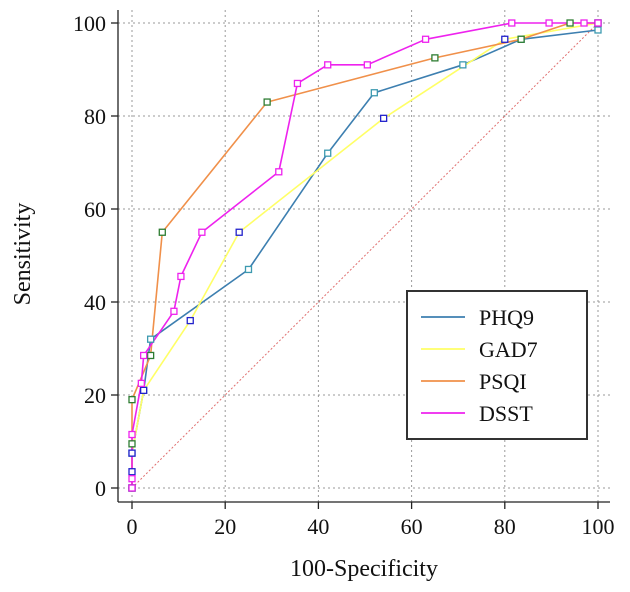 Image resolution: width=630 pixels, height=592 pixels. I want to click on y-axis-title: Sensitivity, so click(23, 254).